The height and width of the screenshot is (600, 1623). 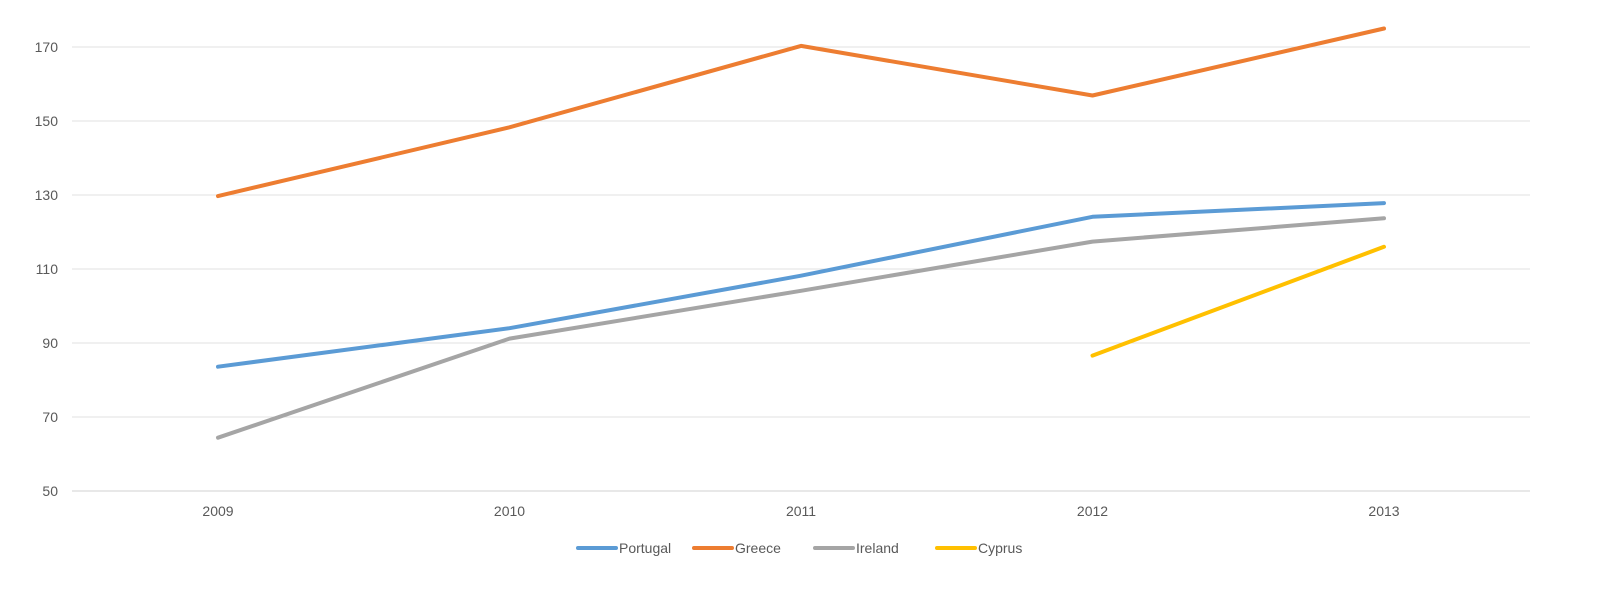 I want to click on y-tick-label: 90, so click(x=50, y=343).